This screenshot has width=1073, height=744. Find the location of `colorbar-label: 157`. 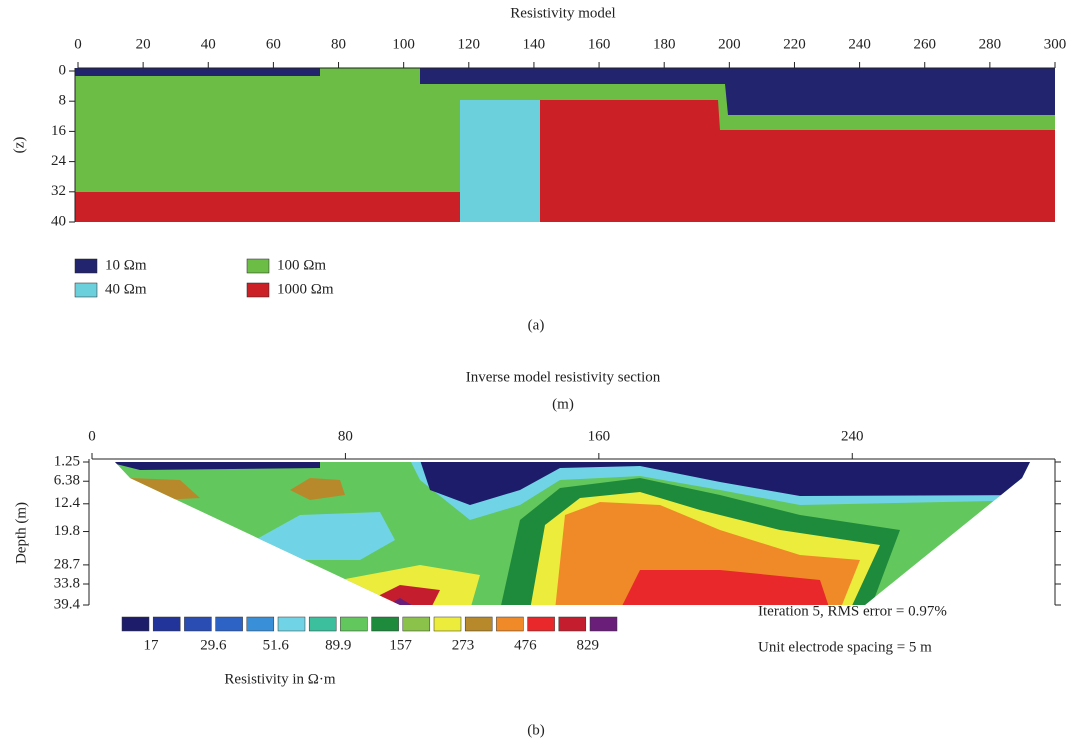

colorbar-label: 157 is located at coordinates (400, 645).